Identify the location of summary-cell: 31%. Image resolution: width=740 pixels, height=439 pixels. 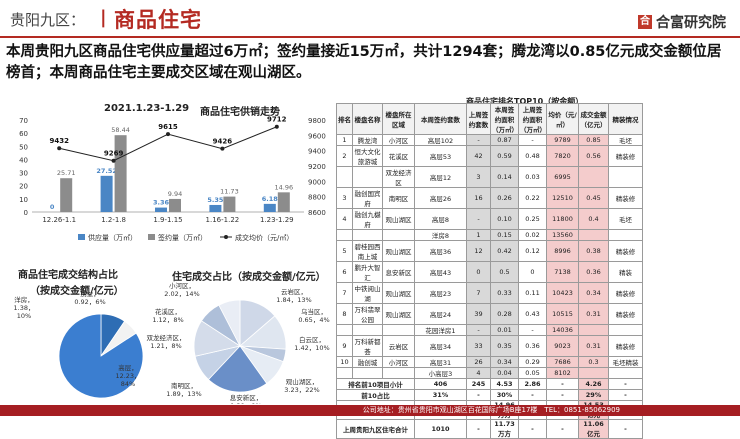
(440, 395).